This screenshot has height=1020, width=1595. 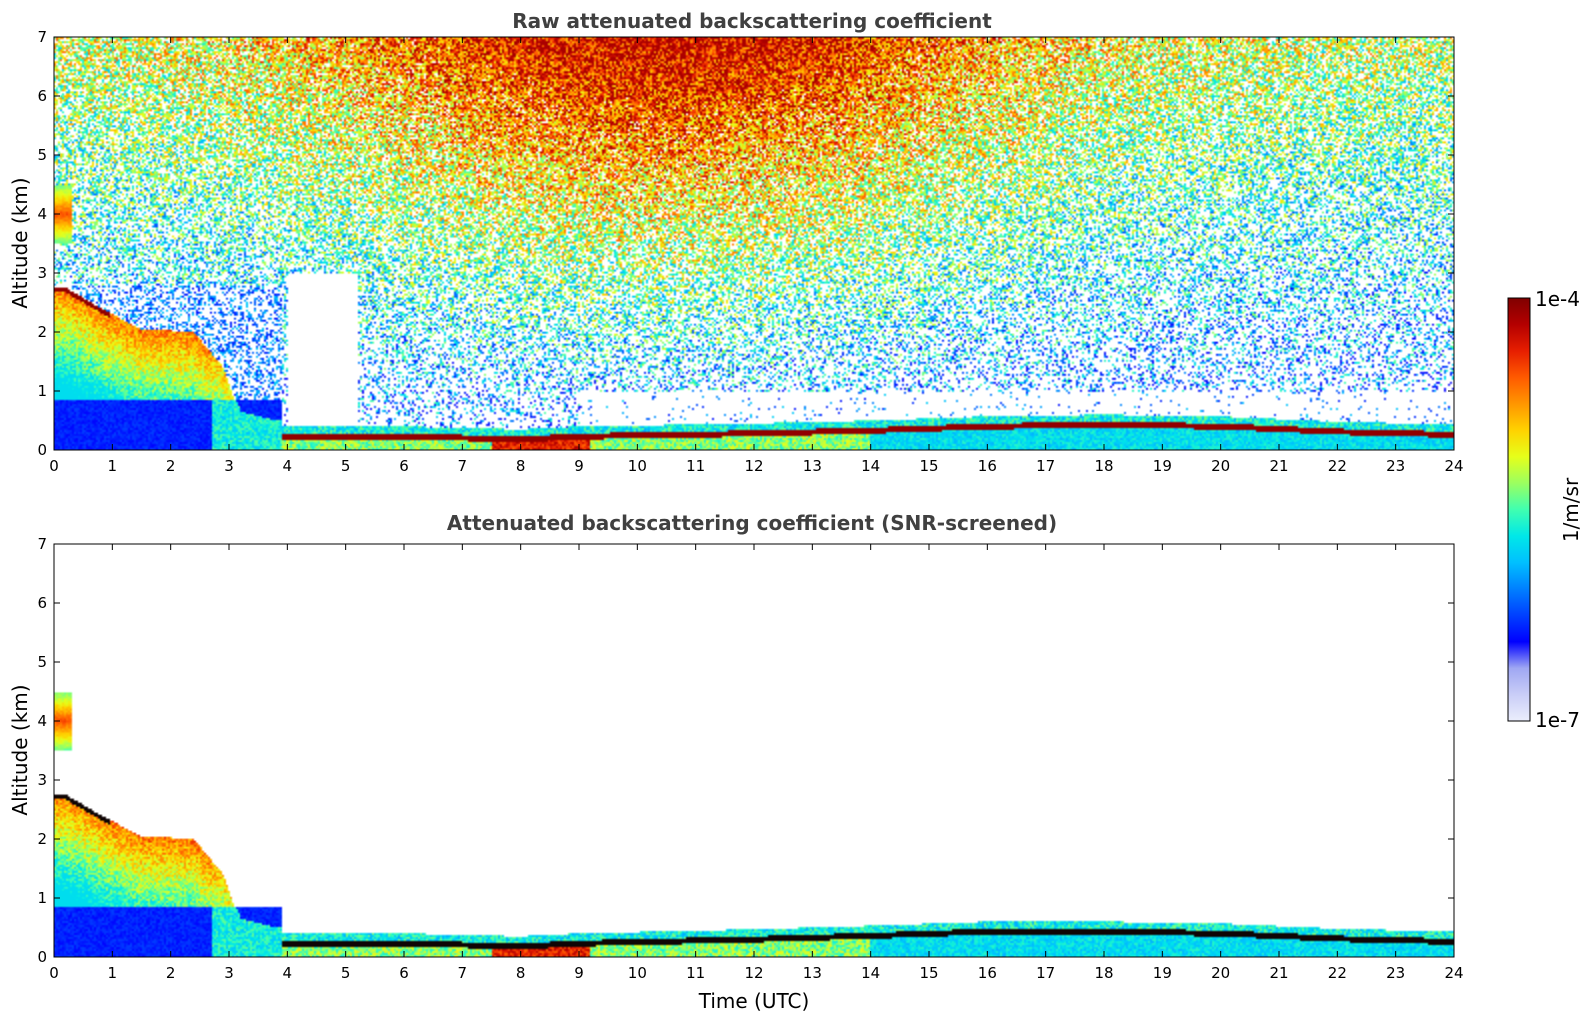 I want to click on colorbar-fill, so click(x=1519, y=509).